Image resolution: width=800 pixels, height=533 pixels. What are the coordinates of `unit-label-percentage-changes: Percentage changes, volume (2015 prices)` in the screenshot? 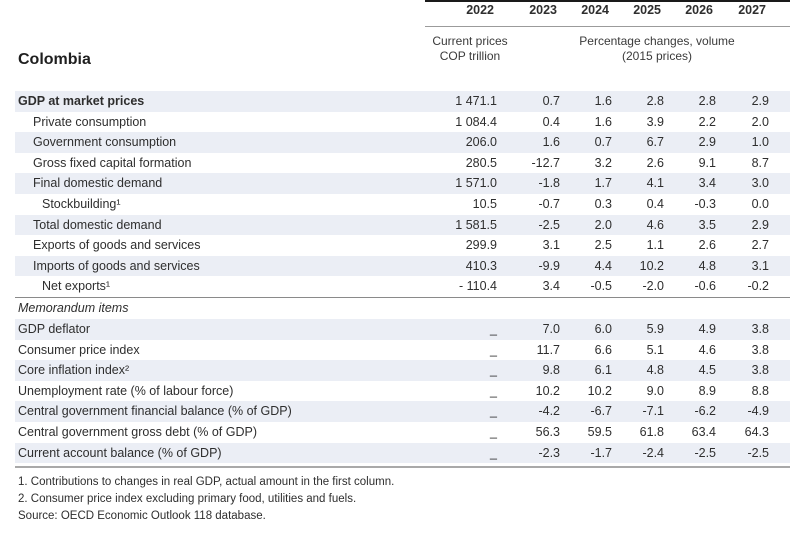 It's located at (653, 49).